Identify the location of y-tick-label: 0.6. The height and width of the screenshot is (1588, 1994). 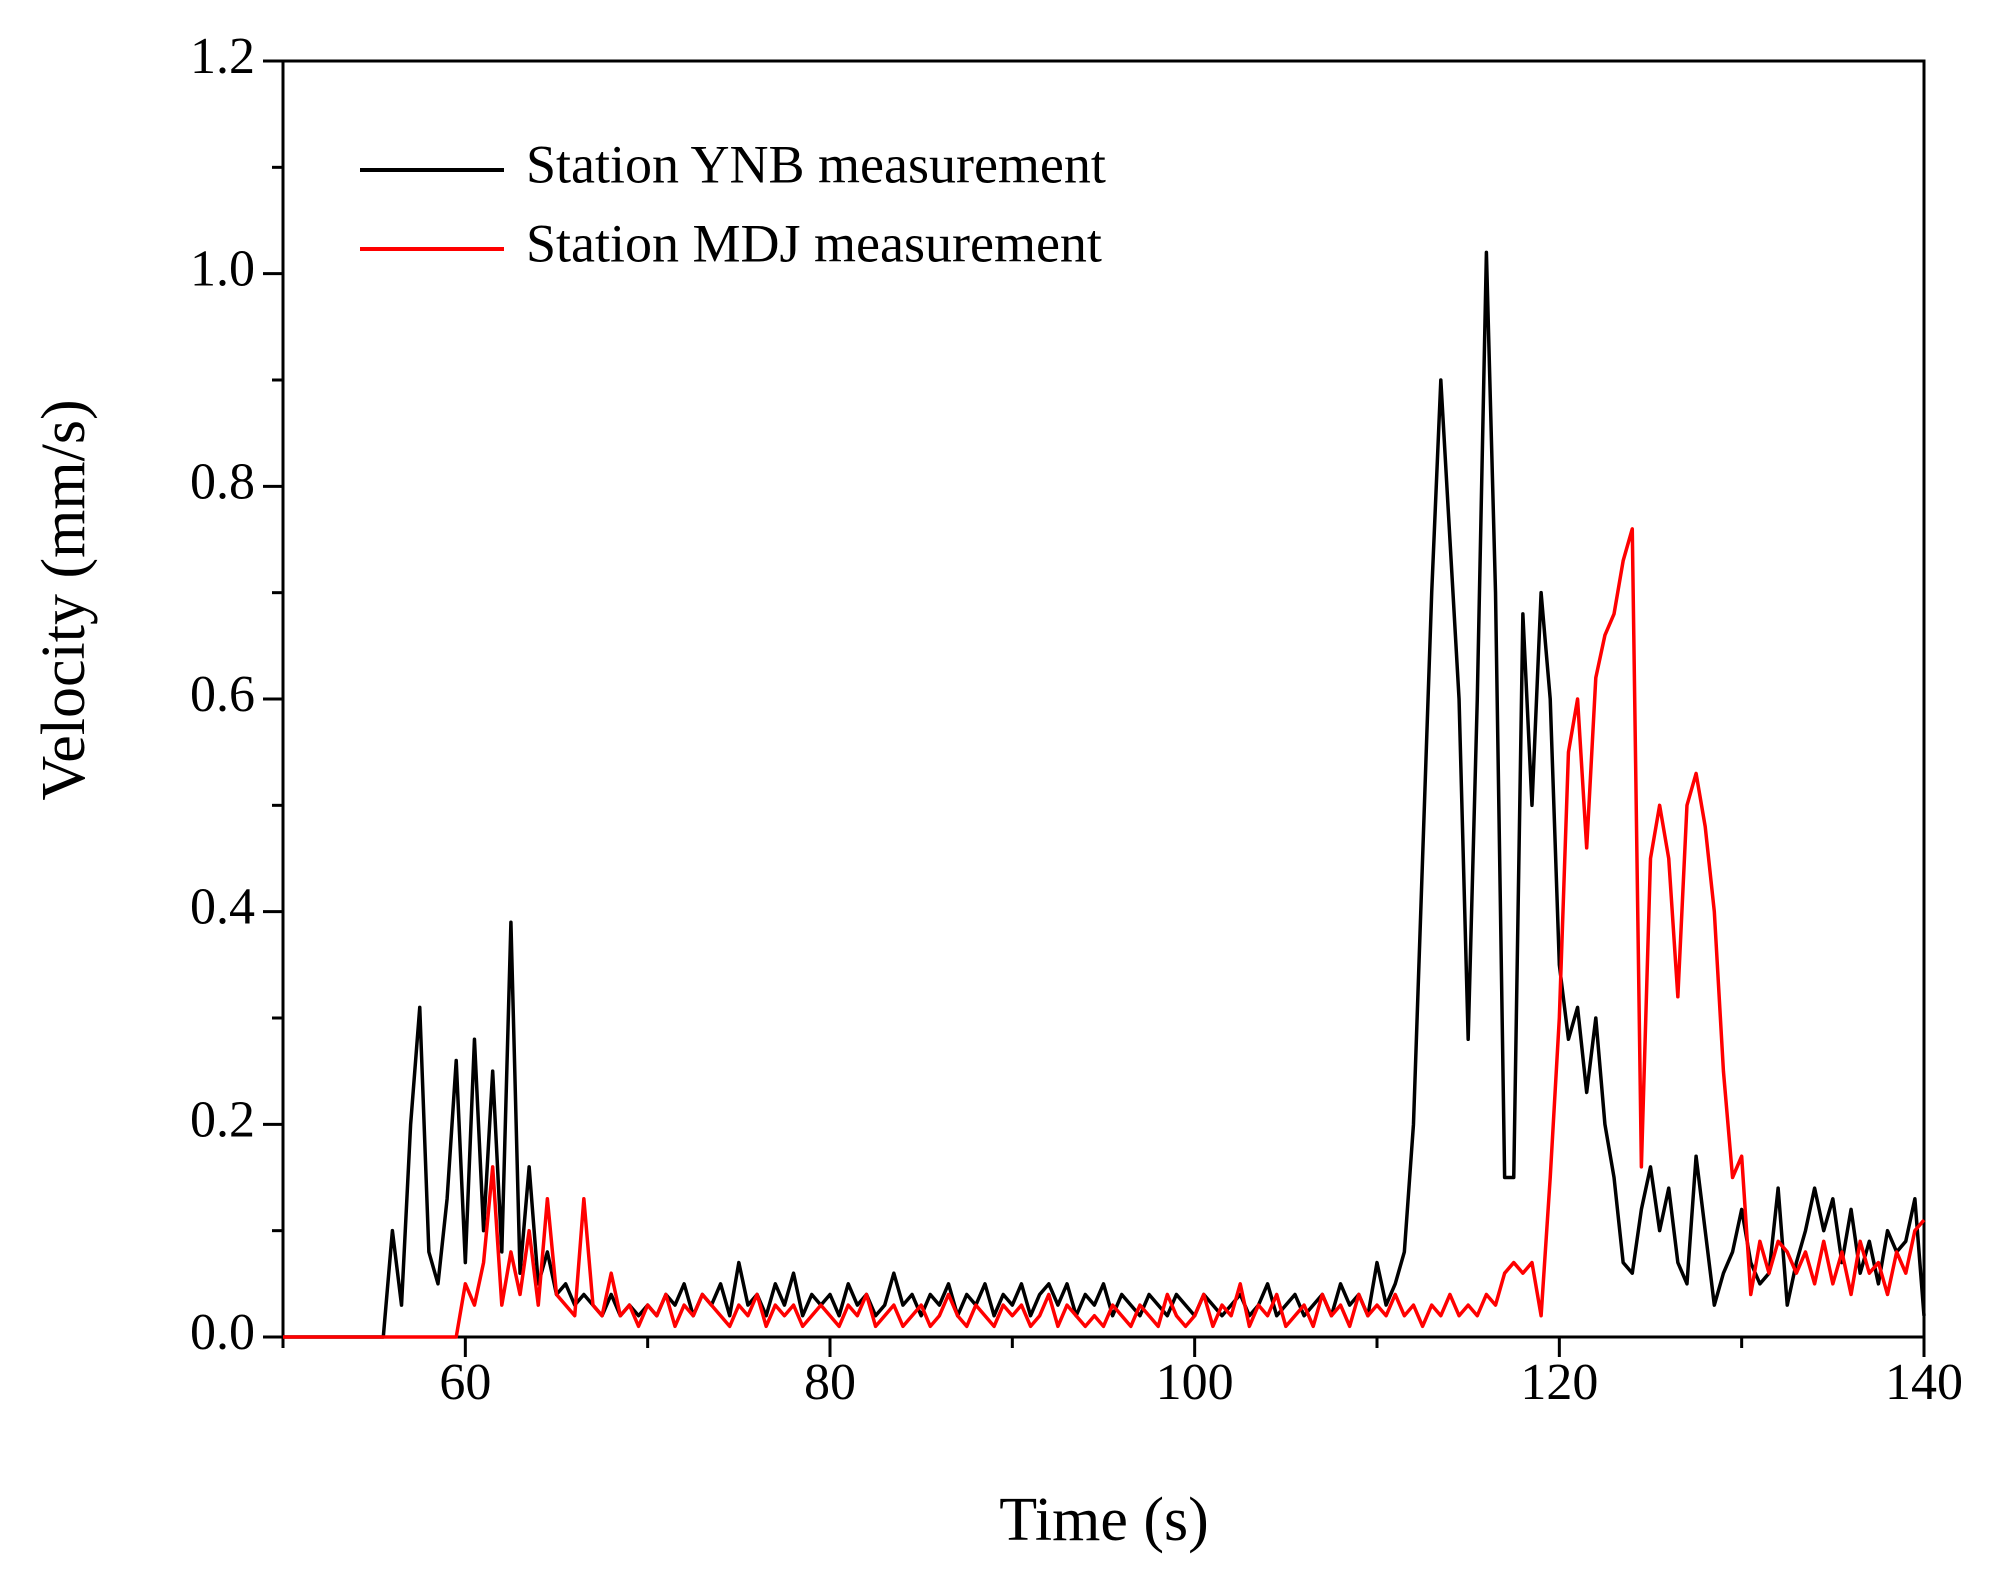
(222, 694).